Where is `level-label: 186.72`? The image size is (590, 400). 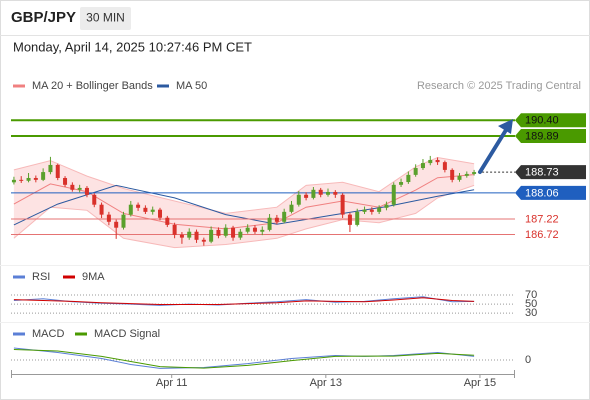
level-label: 186.72 is located at coordinates (542, 235).